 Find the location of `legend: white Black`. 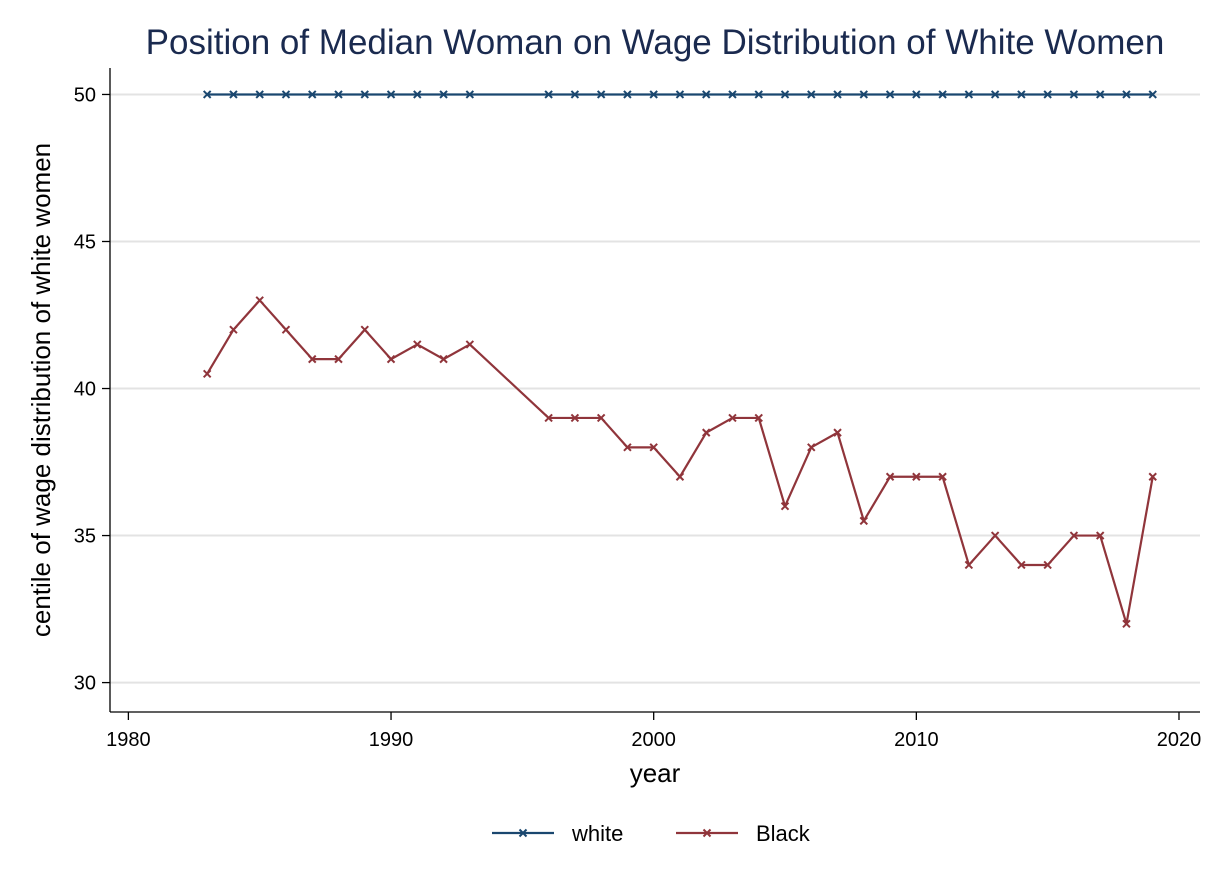

legend: white Black is located at coordinates (651, 833).